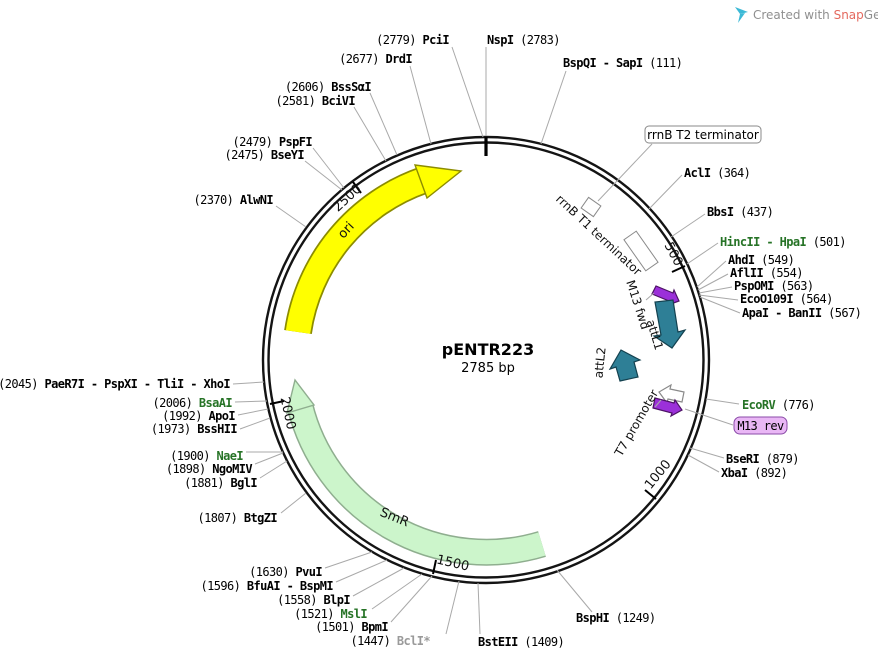 The width and height of the screenshot is (878, 656). Describe the element at coordinates (314, 600) in the screenshot. I see `site-label-blpi: (1558) BlpI` at that location.